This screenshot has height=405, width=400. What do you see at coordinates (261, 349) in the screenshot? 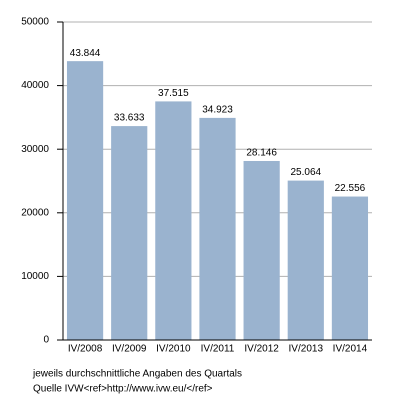
I see `x-tick-label: IV/2012` at bounding box center [261, 349].